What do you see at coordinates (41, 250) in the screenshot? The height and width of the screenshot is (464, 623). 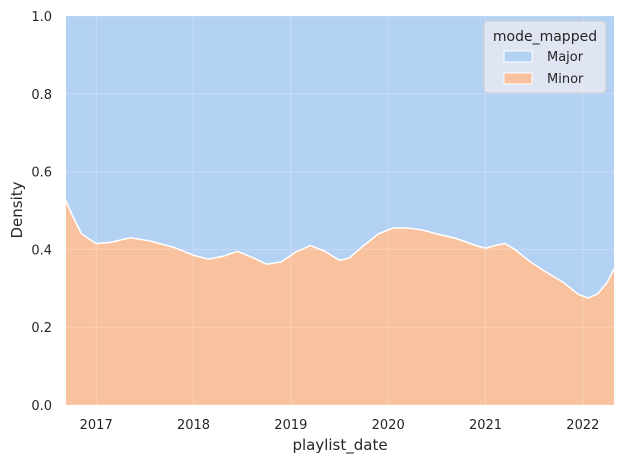 I see `y-tick-label: 0.4` at bounding box center [41, 250].